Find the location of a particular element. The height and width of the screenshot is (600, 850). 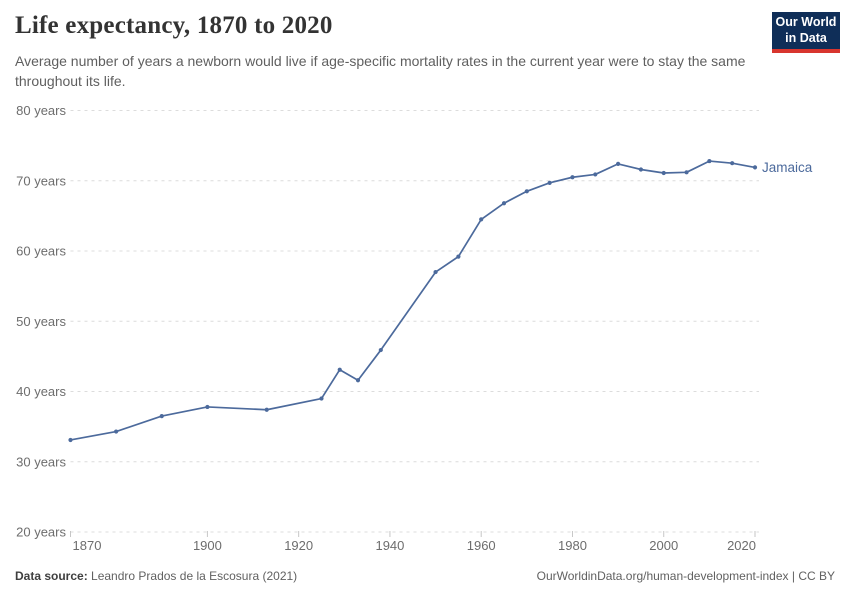

x-tick-label: 1920 is located at coordinates (298, 545).